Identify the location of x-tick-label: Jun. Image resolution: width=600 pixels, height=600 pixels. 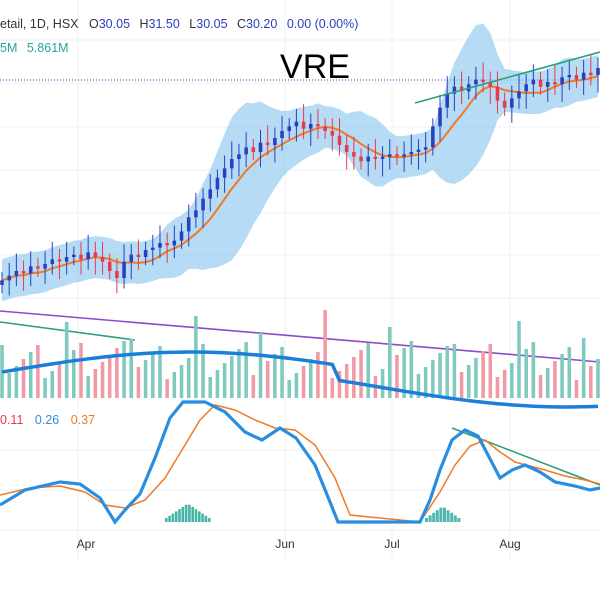
(284, 544).